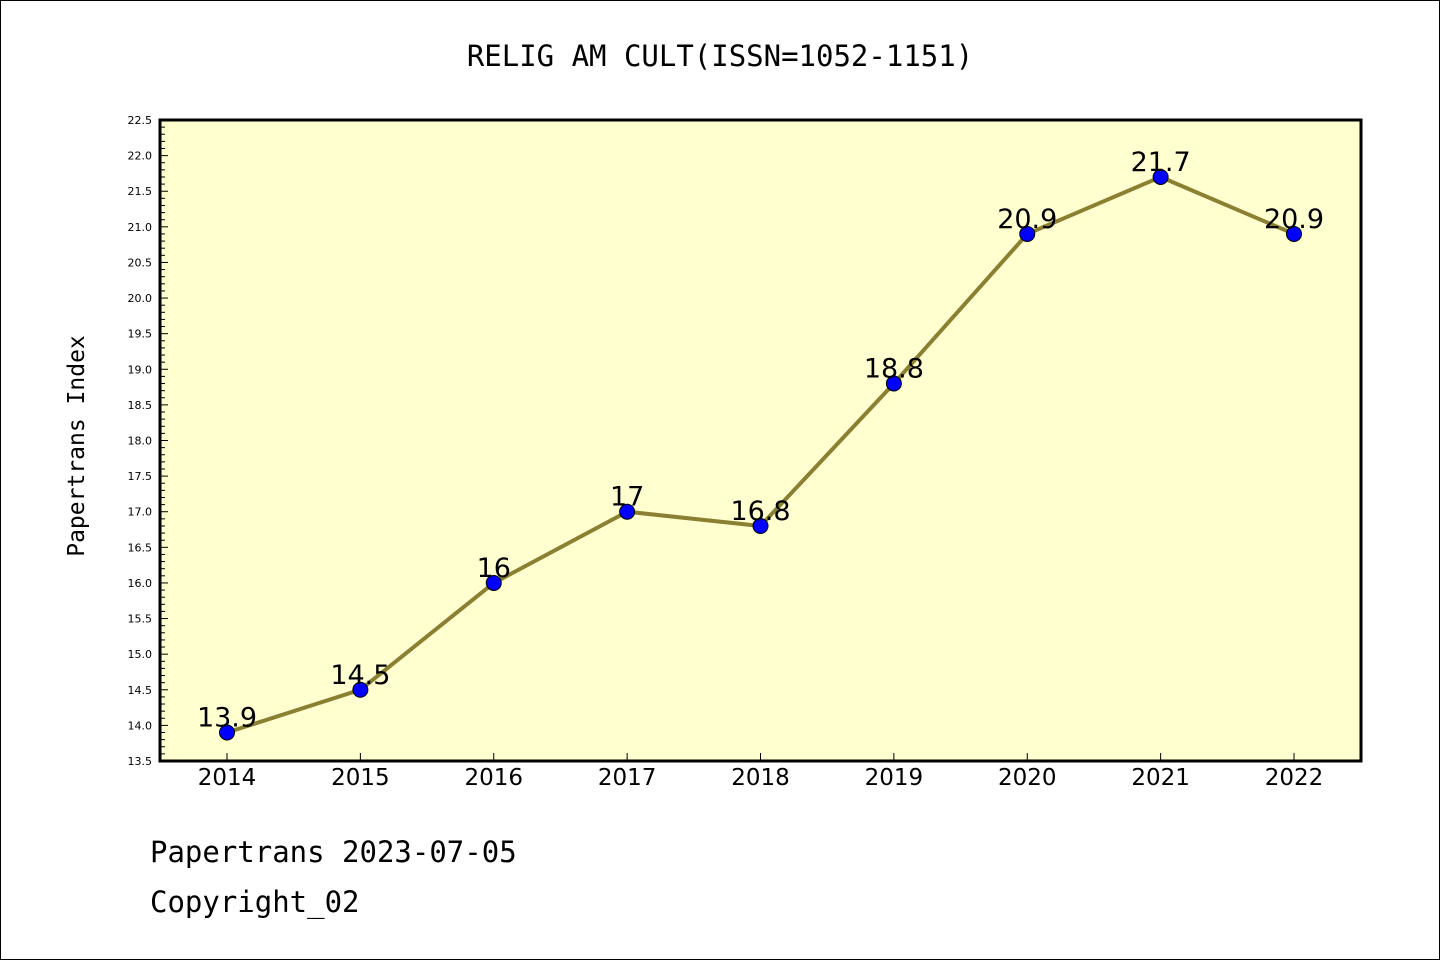 The image size is (1440, 960). Describe the element at coordinates (140, 761) in the screenshot. I see `y-tick-label: 13.5` at that location.